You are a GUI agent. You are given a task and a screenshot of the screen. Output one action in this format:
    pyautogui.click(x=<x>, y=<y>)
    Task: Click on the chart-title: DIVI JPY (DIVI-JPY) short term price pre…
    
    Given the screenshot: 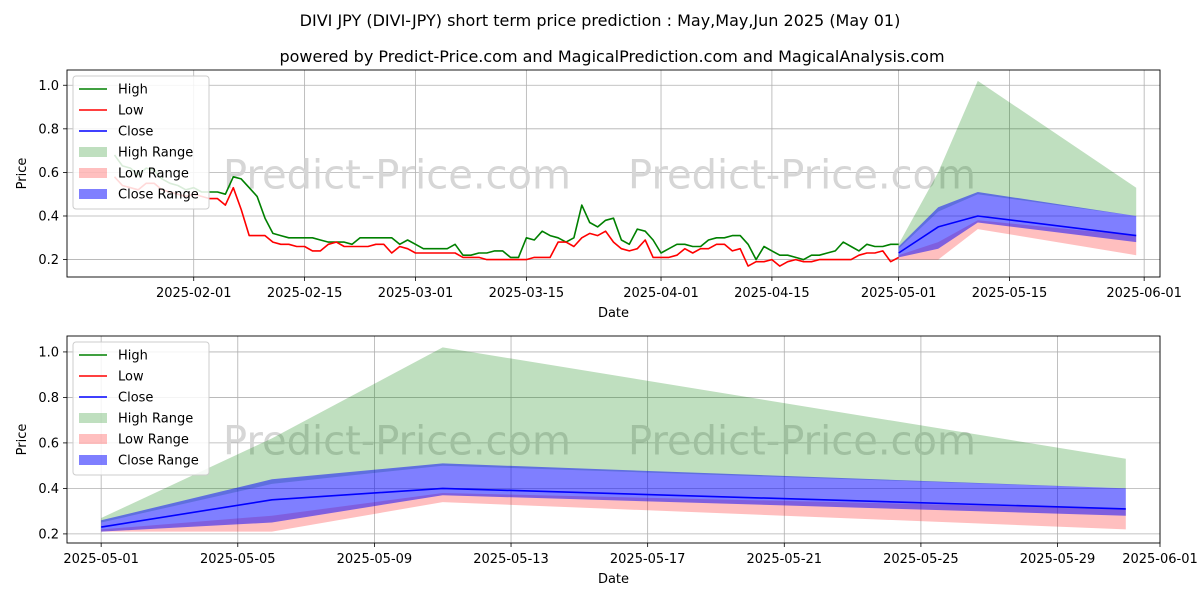 What is the action you would take?
    pyautogui.click(x=600, y=20)
    